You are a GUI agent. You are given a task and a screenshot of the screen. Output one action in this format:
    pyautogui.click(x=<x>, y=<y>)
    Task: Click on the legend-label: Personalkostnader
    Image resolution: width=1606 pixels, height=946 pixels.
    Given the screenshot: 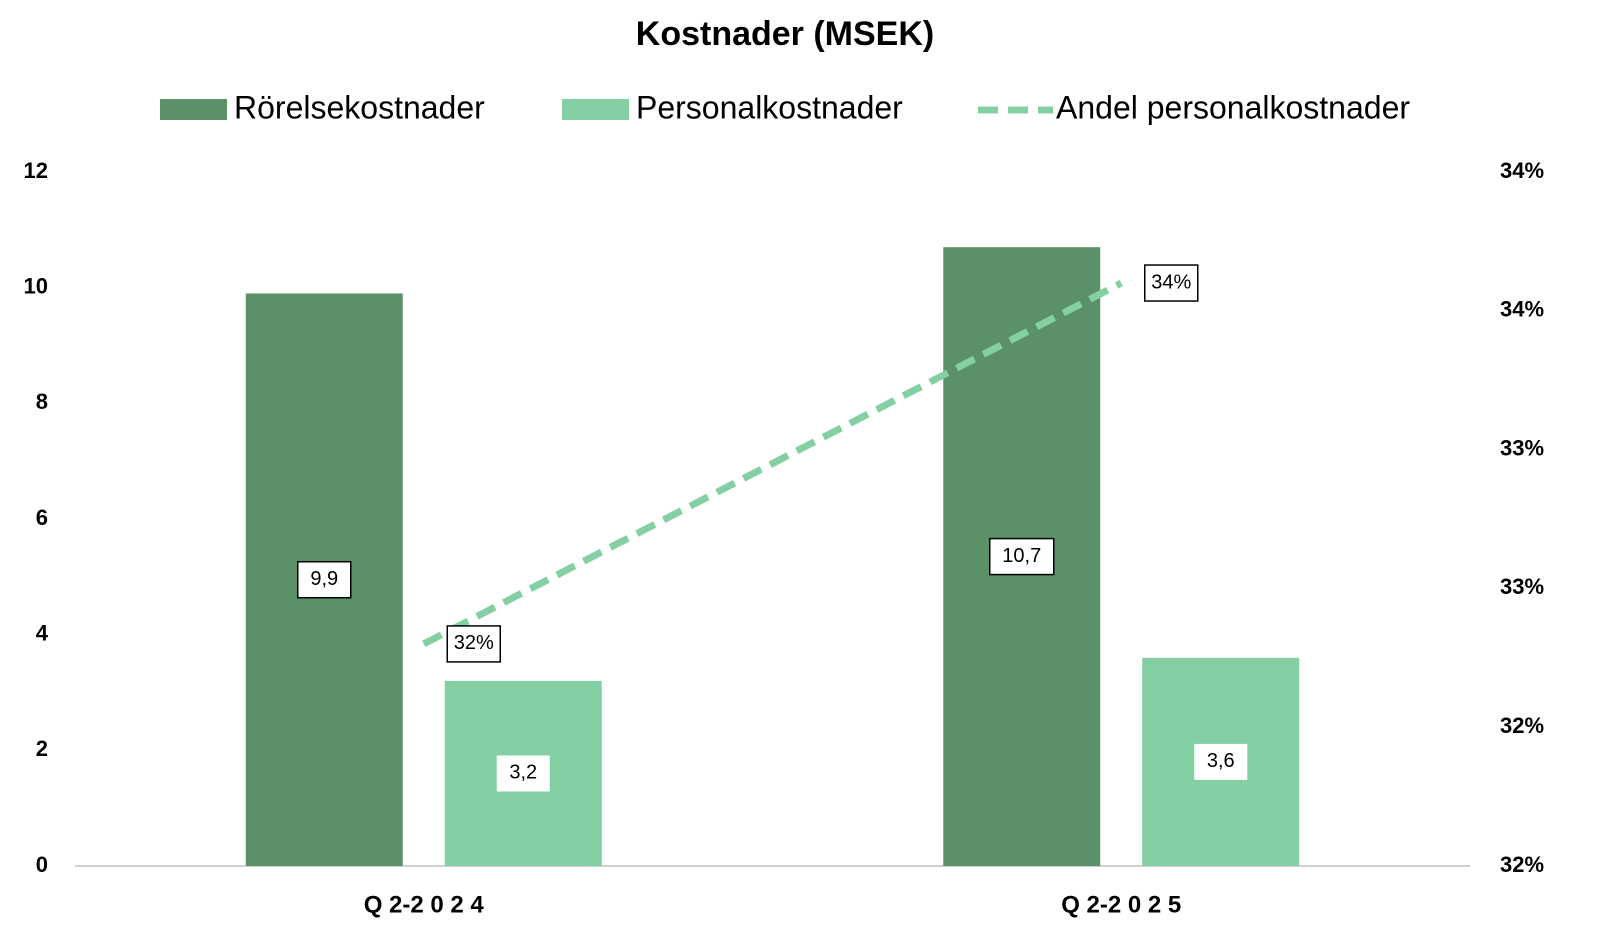 What is the action you would take?
    pyautogui.click(x=769, y=107)
    